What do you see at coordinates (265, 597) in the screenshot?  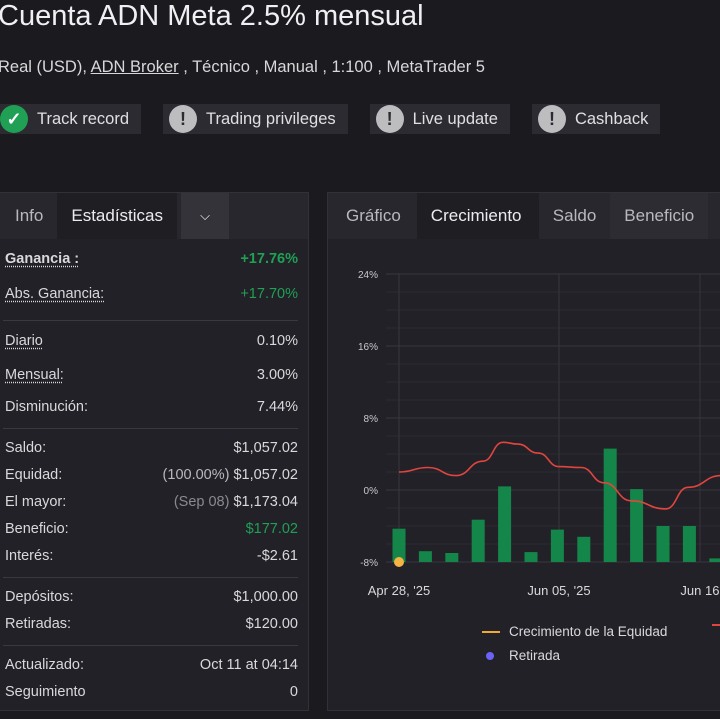 I see `stat-value: $1,000.00` at bounding box center [265, 597].